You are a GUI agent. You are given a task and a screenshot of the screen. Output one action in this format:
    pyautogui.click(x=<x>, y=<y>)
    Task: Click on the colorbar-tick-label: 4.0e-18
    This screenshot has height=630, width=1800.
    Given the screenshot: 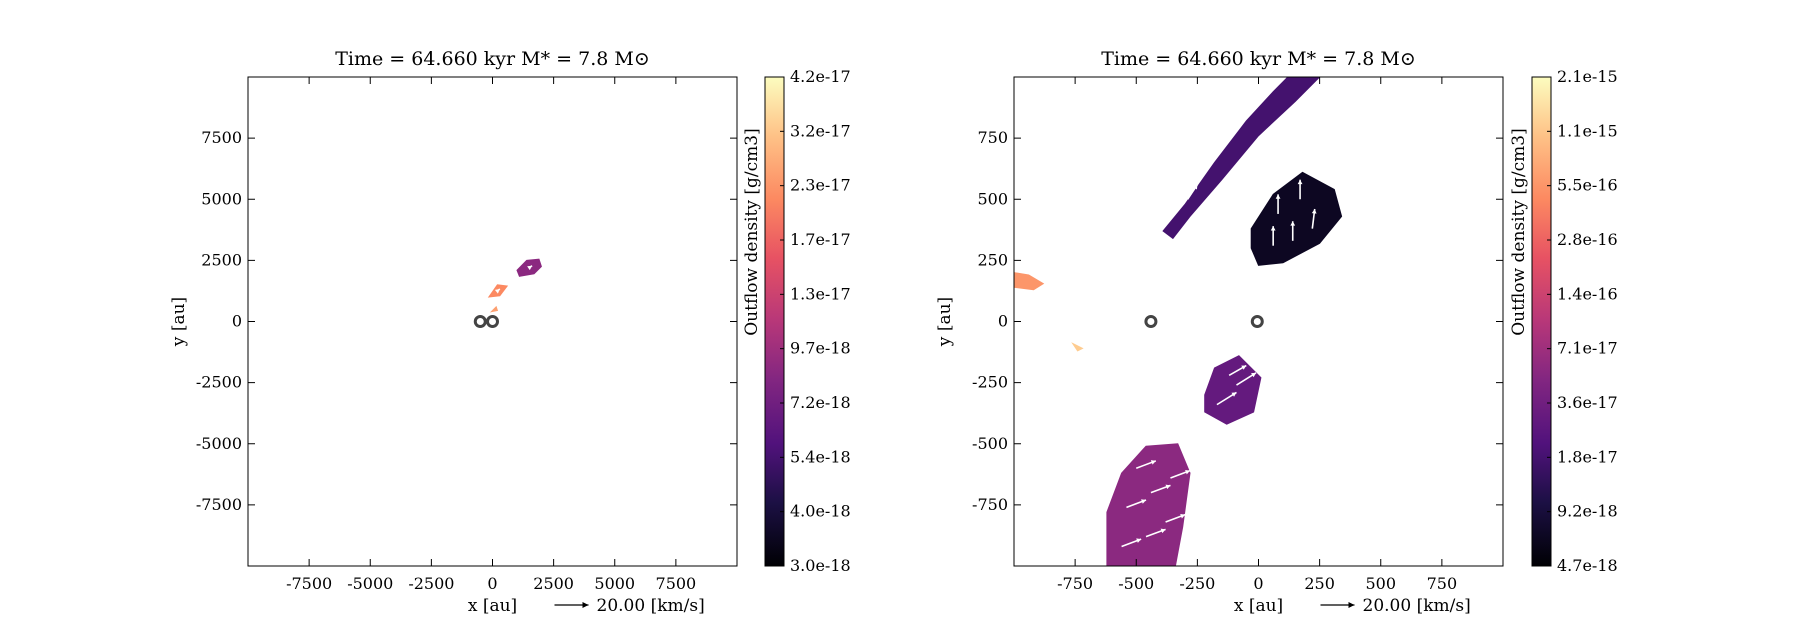 What is the action you would take?
    pyautogui.click(x=820, y=511)
    